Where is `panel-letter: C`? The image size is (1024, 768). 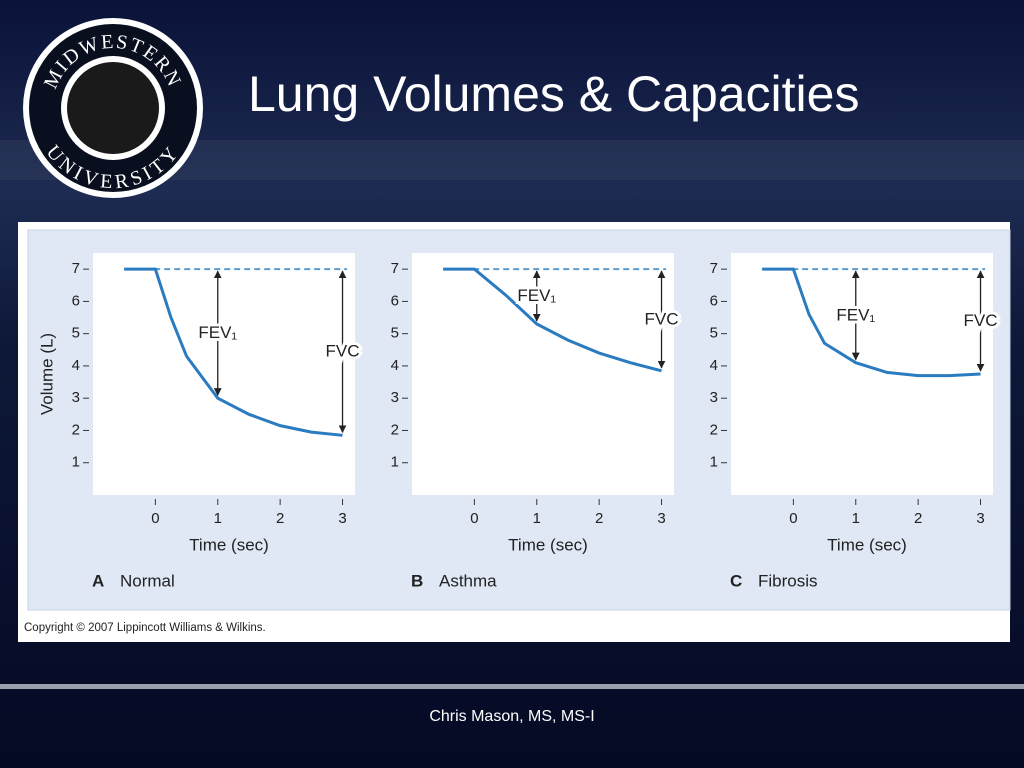
panel-letter: C is located at coordinates (736, 580).